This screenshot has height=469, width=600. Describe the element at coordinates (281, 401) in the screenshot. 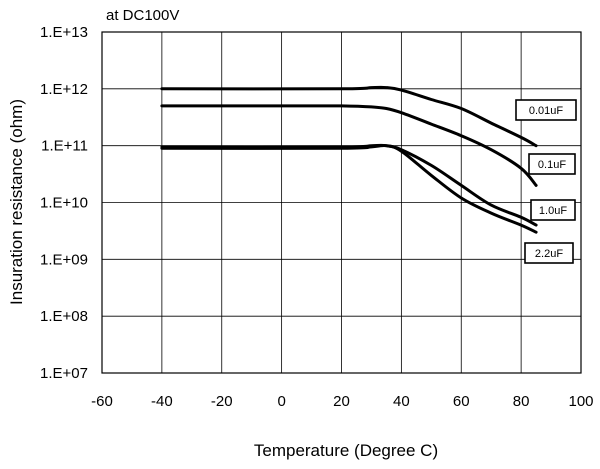

I see `x-tick-label: 0` at that location.